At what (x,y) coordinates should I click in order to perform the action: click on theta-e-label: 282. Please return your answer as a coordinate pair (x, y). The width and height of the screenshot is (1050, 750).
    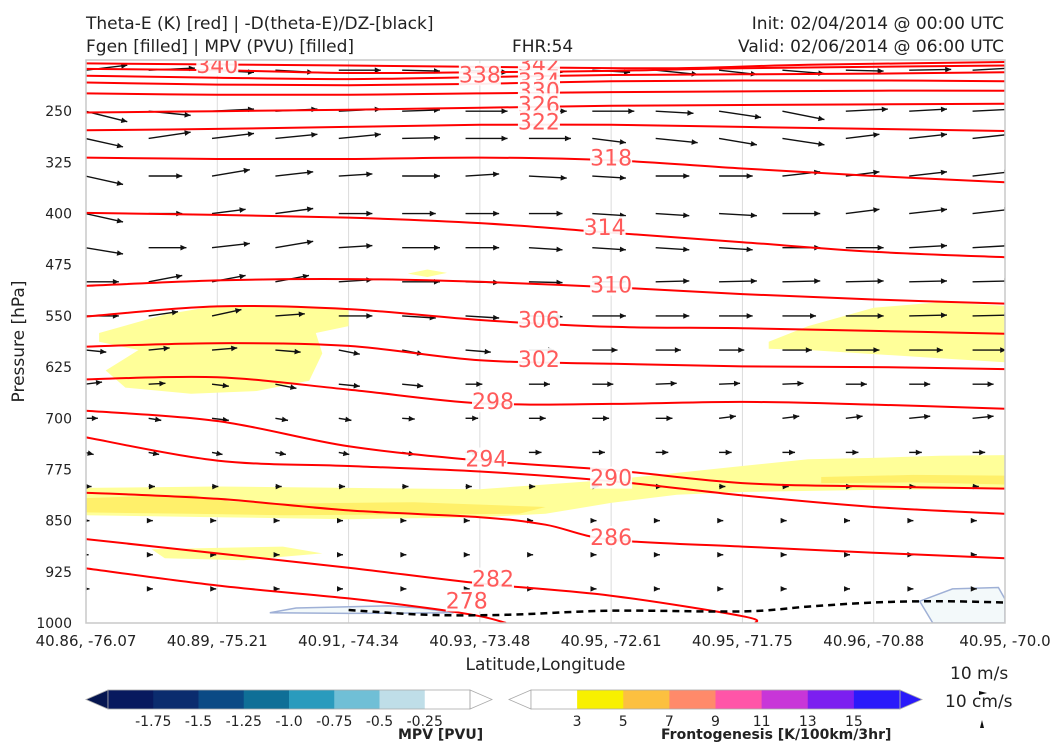
    Looking at the image, I should click on (493, 580).